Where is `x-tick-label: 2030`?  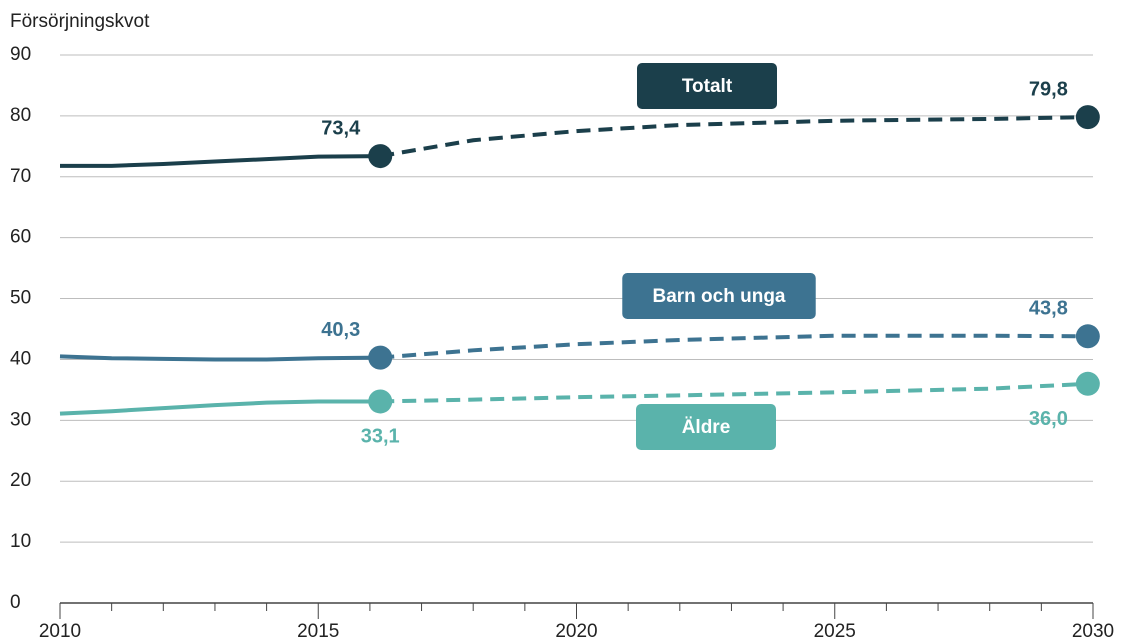
x-tick-label: 2030 is located at coordinates (1093, 631).